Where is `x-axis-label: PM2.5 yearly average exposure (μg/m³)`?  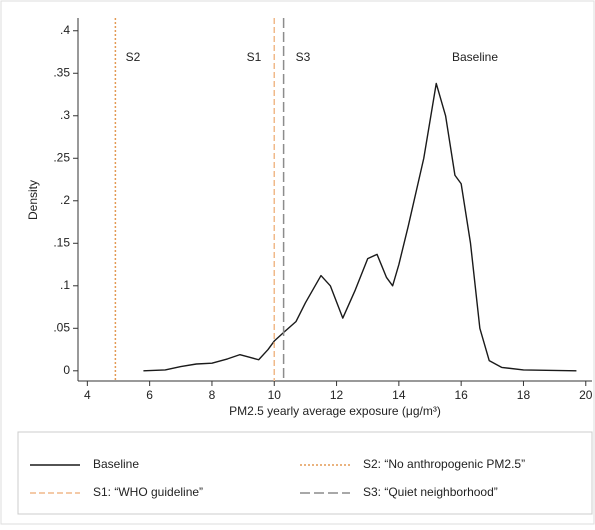
x-axis-label: PM2.5 yearly average exposure (μg/m³) is located at coordinates (335, 411).